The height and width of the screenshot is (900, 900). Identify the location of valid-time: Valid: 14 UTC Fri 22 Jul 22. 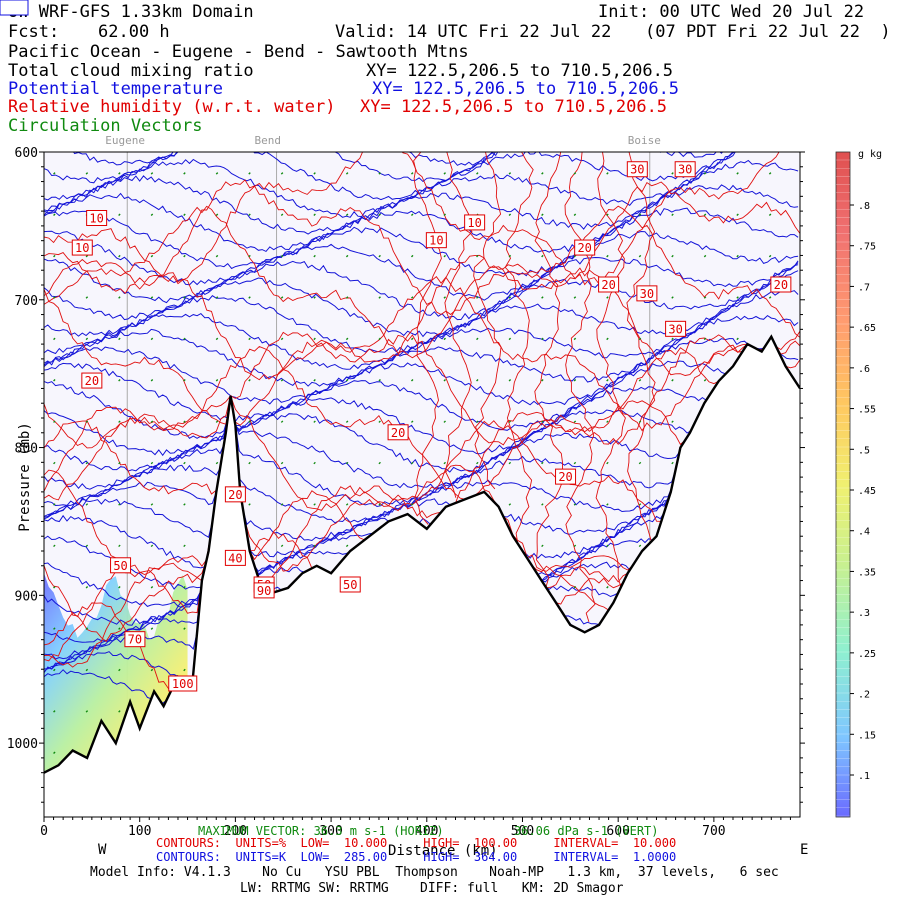
(473, 32).